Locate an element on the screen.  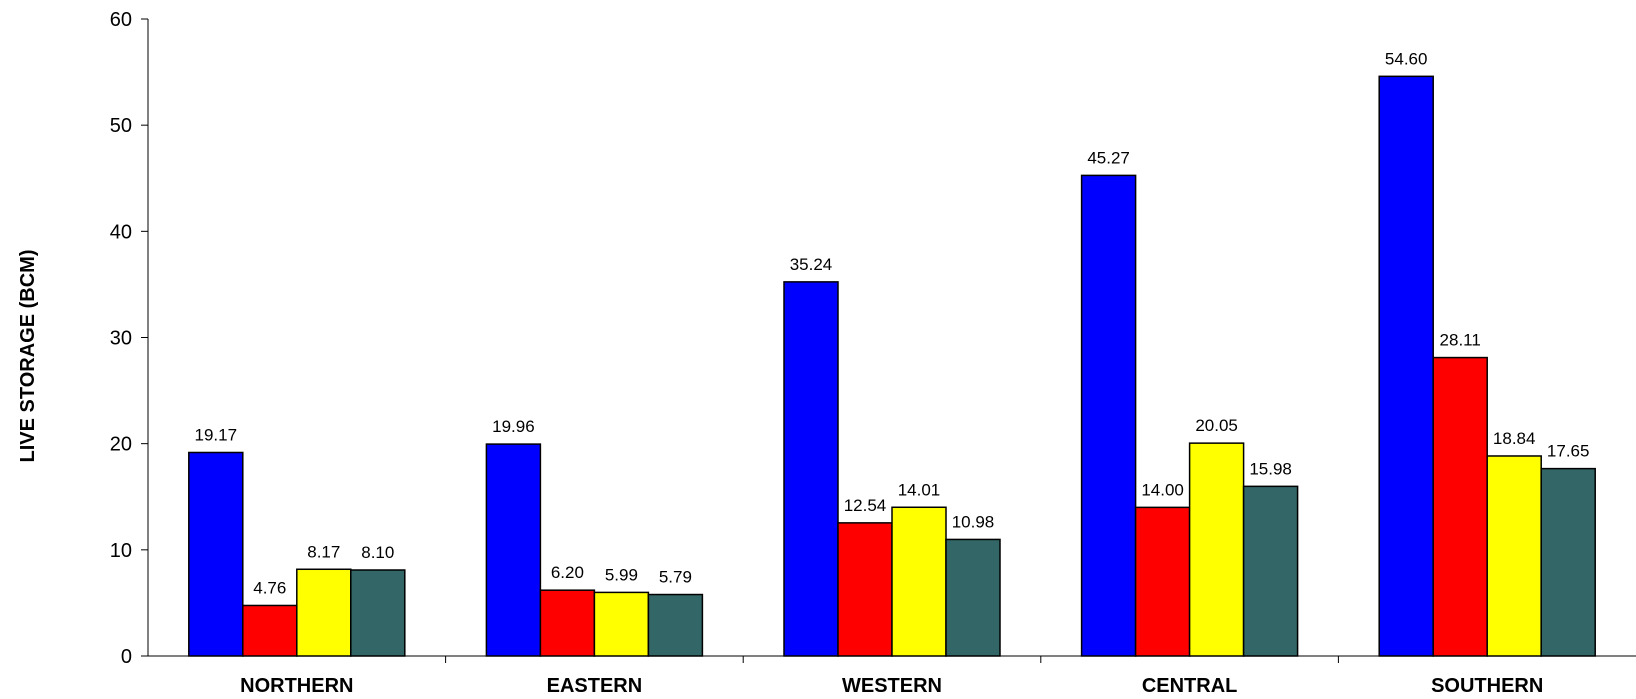
data-label: 28.11 is located at coordinates (1460, 340).